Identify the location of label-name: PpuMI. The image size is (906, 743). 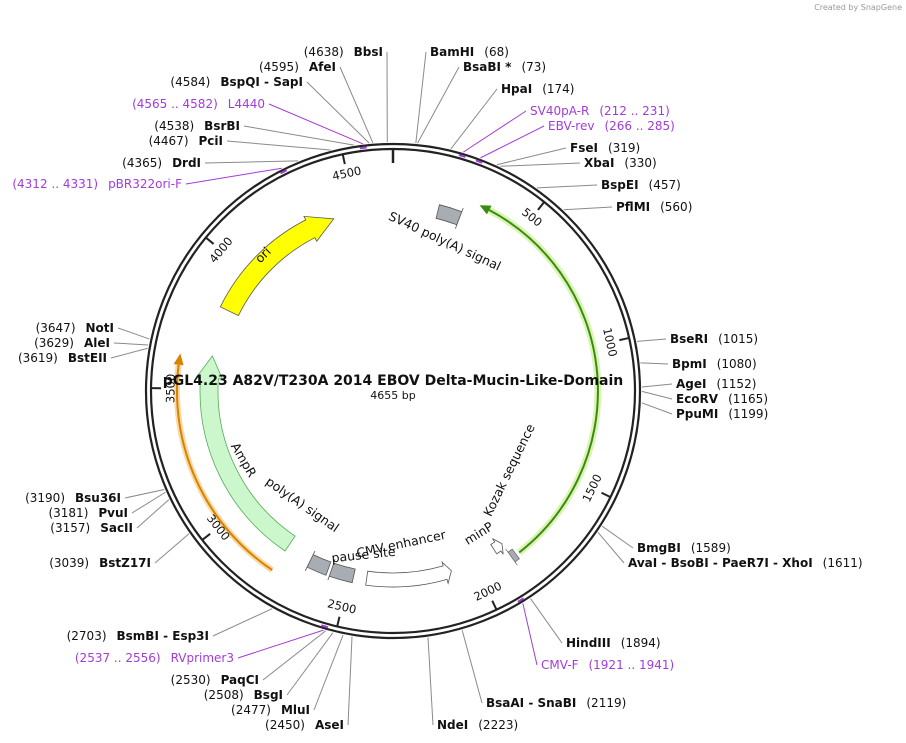
(697, 414).